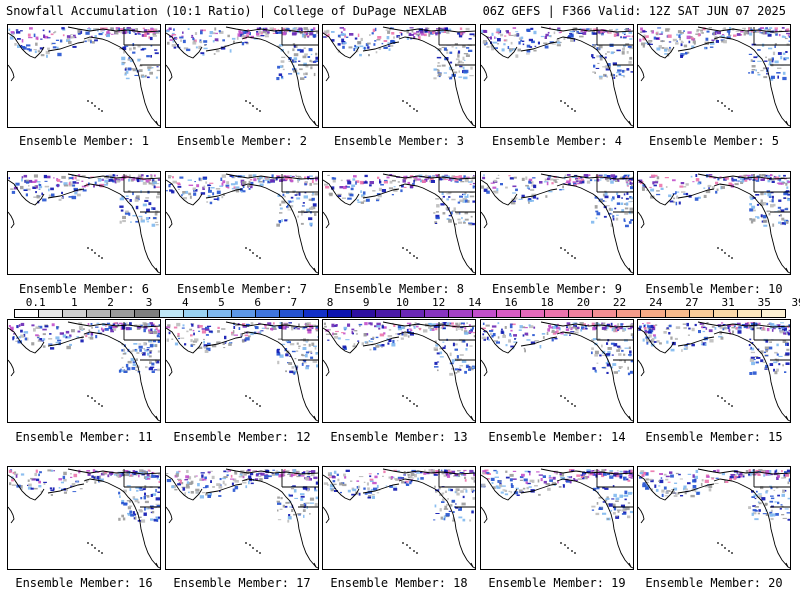 This screenshot has width=800, height=600. I want to click on ensemble-member-label: Ensemble Member: 2, so click(242, 141).